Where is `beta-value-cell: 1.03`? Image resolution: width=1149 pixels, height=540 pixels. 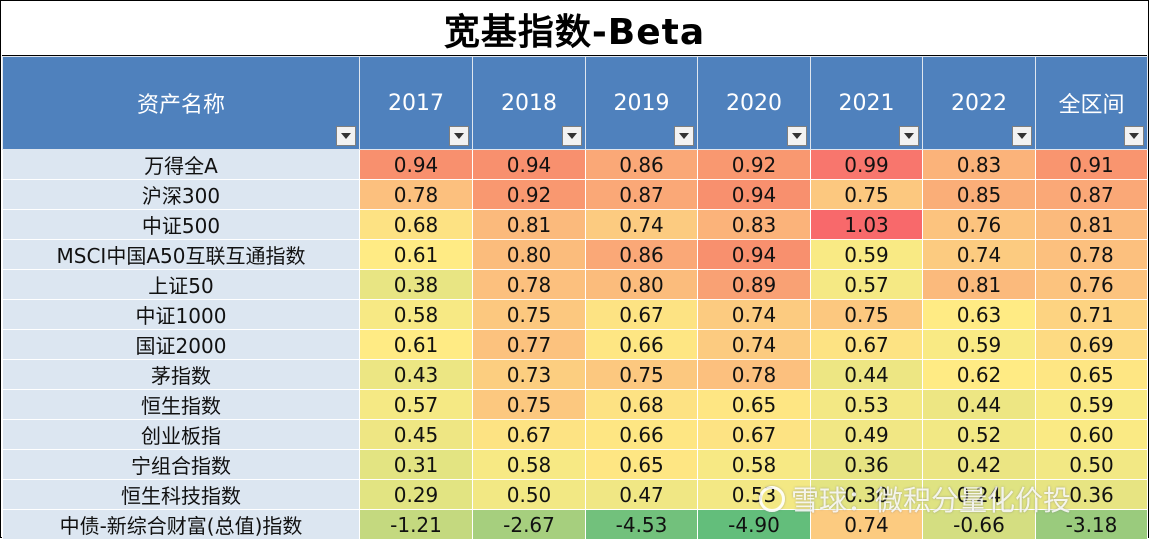
beta-value-cell: 1.03 is located at coordinates (866, 224).